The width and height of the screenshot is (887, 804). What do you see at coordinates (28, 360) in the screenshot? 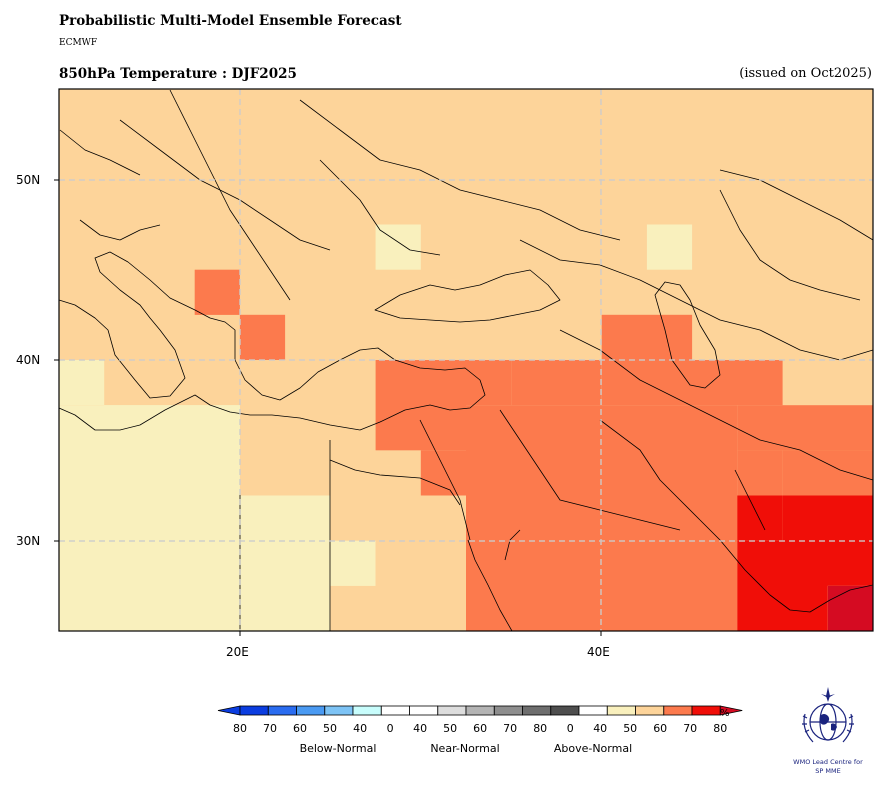
I see `lat-label-40n: 40N` at bounding box center [28, 360].